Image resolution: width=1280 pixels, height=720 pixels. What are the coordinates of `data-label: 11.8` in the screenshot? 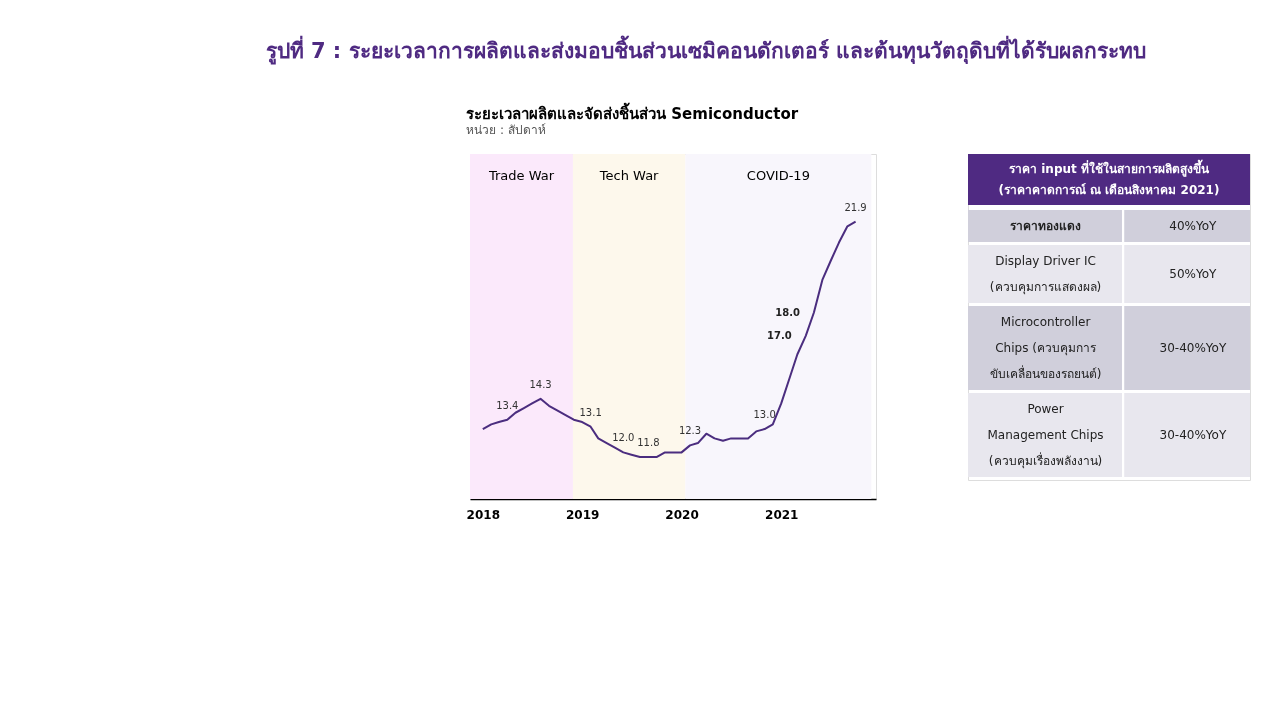 It's located at (648, 443).